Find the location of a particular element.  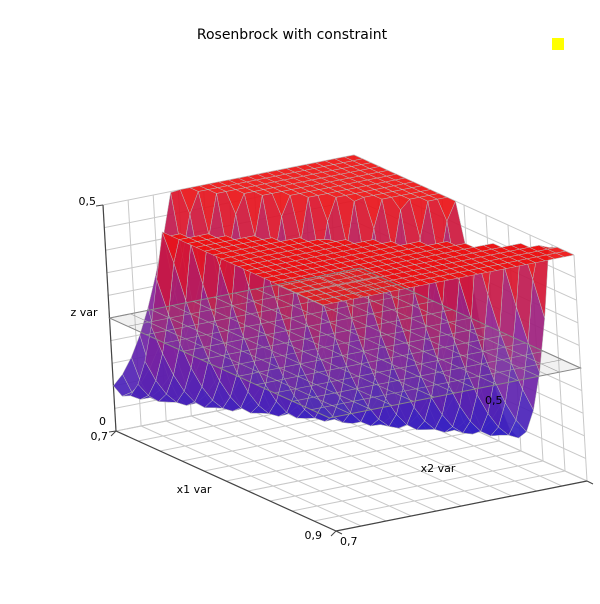

x1-tick-label-min: 0,7 is located at coordinates (100, 436).